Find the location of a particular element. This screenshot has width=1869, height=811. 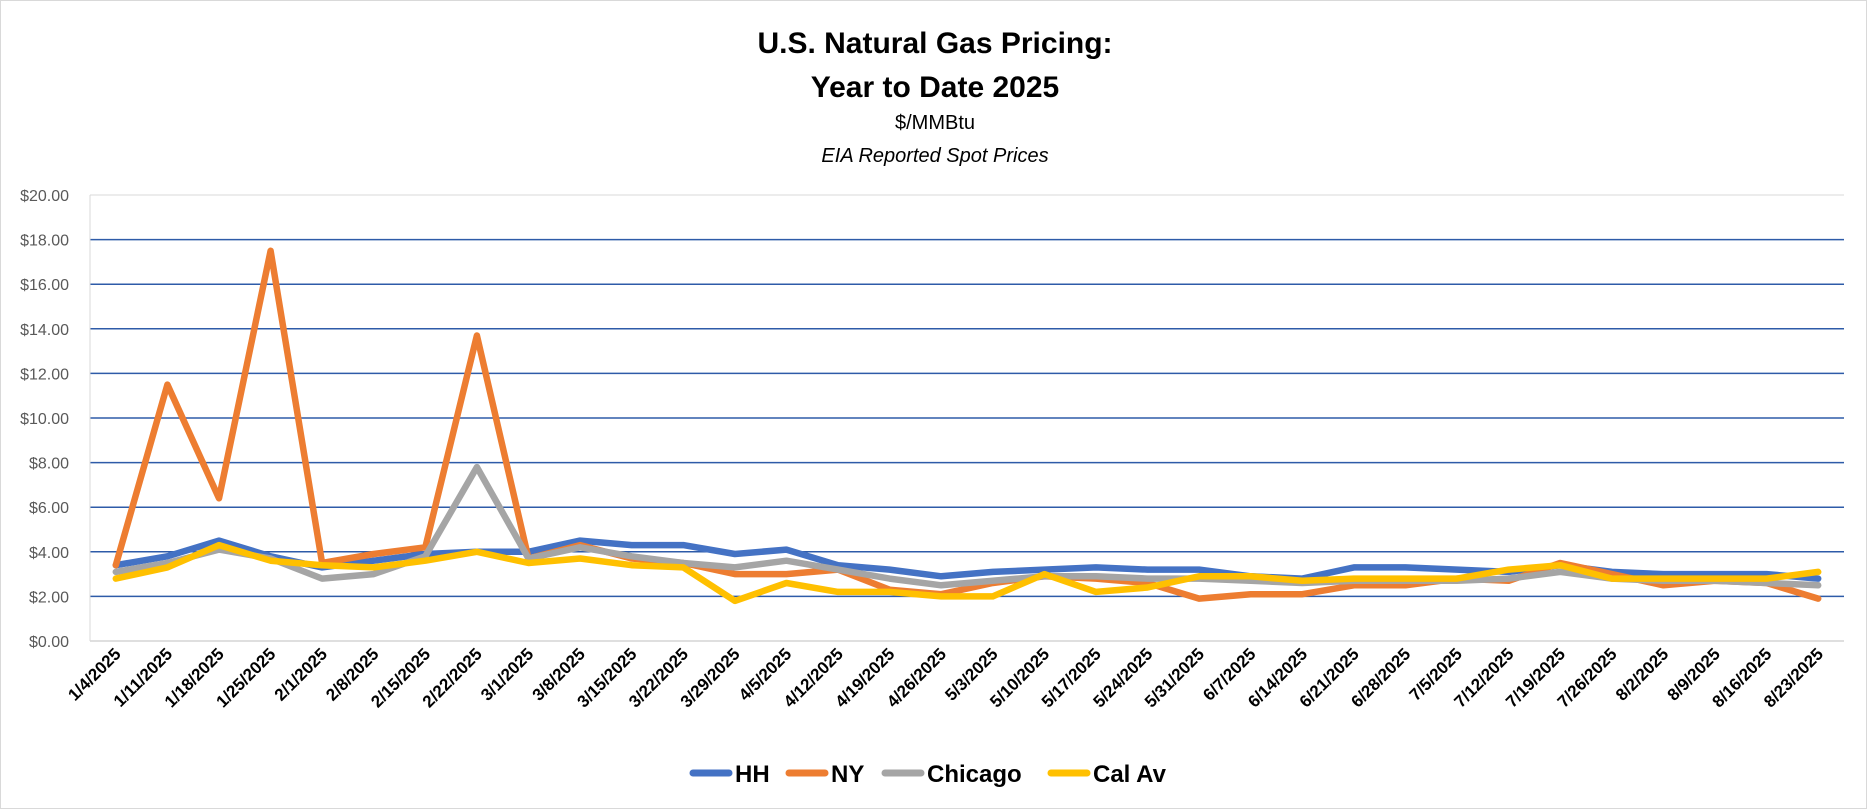

y-tick-label: $14.00 is located at coordinates (44, 330).